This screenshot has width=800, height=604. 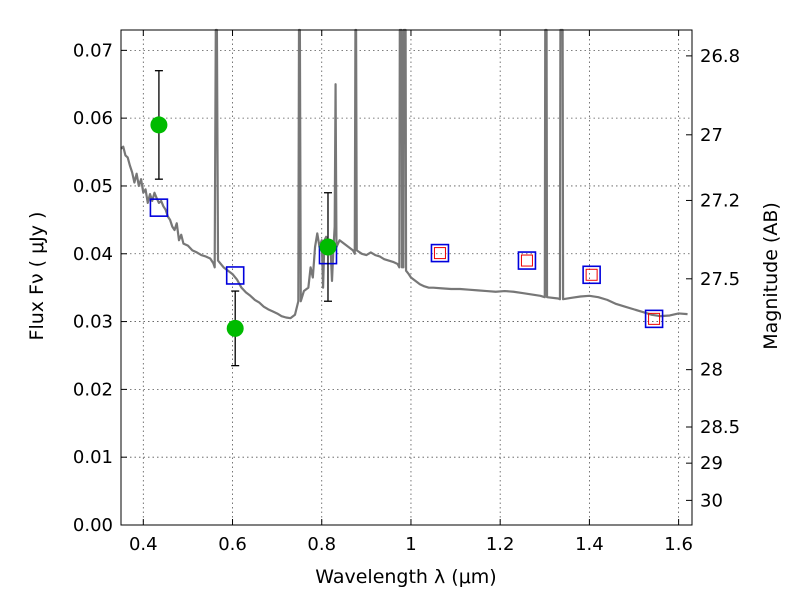 What do you see at coordinates (678, 544) in the screenshot?
I see `x-tick-label: 1.6` at bounding box center [678, 544].